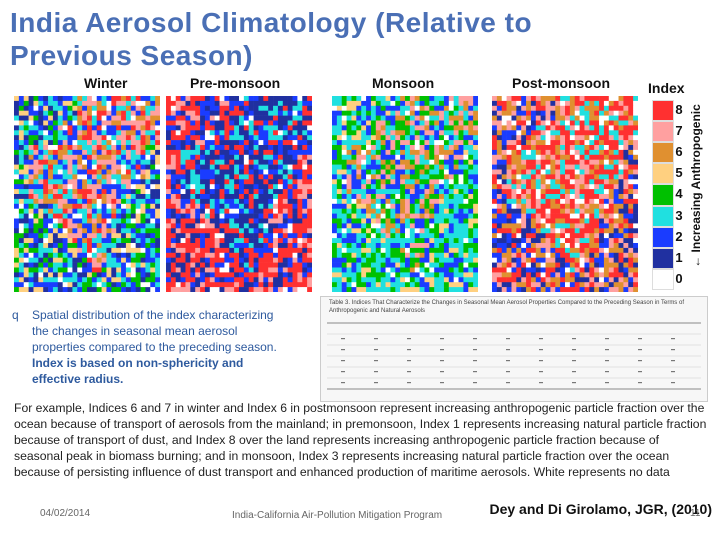  Describe the element at coordinates (666, 88) in the screenshot. I see `index-legend-title: Index` at that location.